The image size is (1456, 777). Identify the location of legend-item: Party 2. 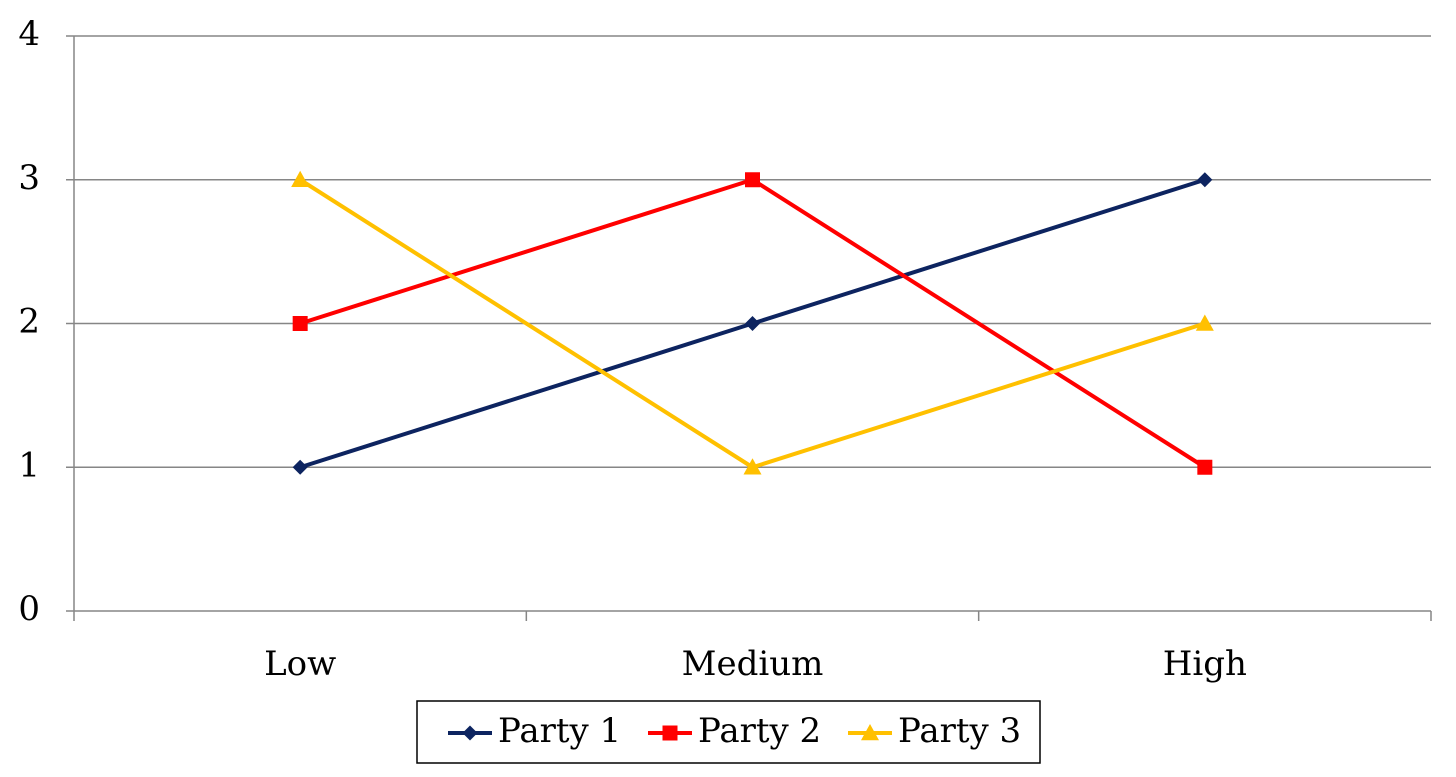
(734, 731).